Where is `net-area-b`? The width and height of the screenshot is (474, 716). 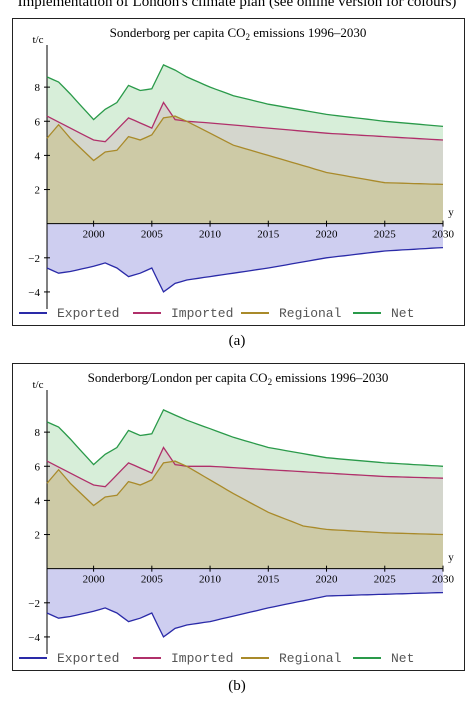
net-area-b is located at coordinates (245, 448).